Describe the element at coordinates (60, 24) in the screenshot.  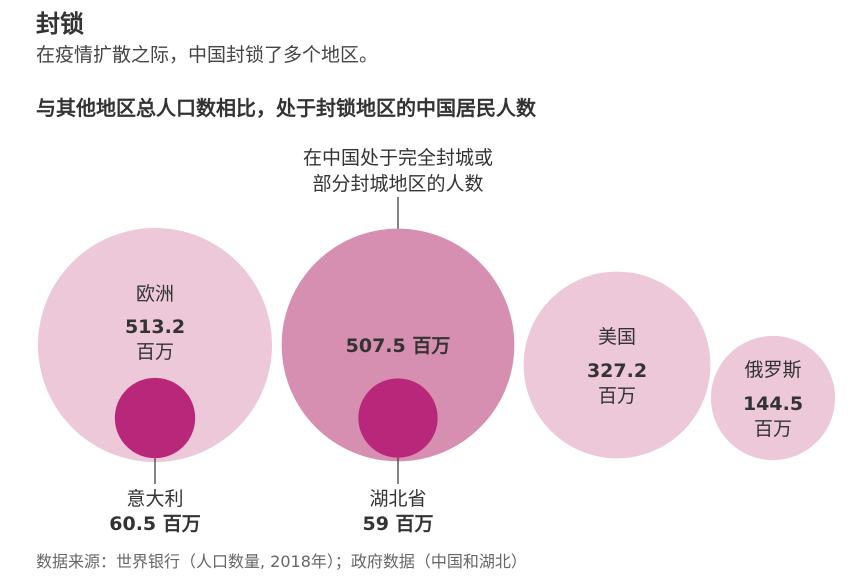
I see `page-title: 封锁` at that location.